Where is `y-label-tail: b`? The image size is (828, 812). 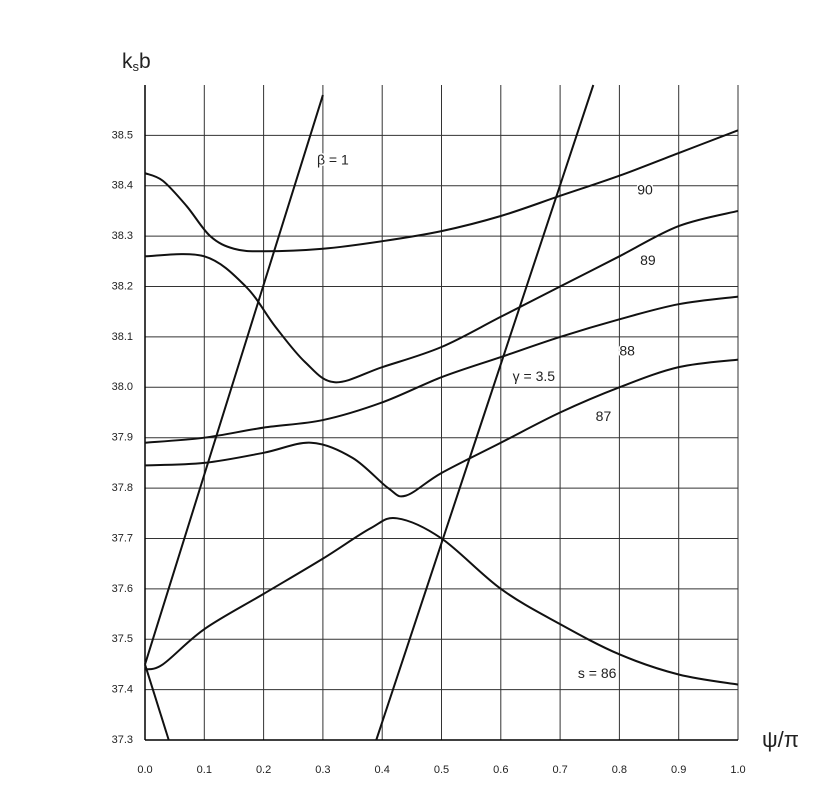 y-label-tail: b is located at coordinates (145, 61).